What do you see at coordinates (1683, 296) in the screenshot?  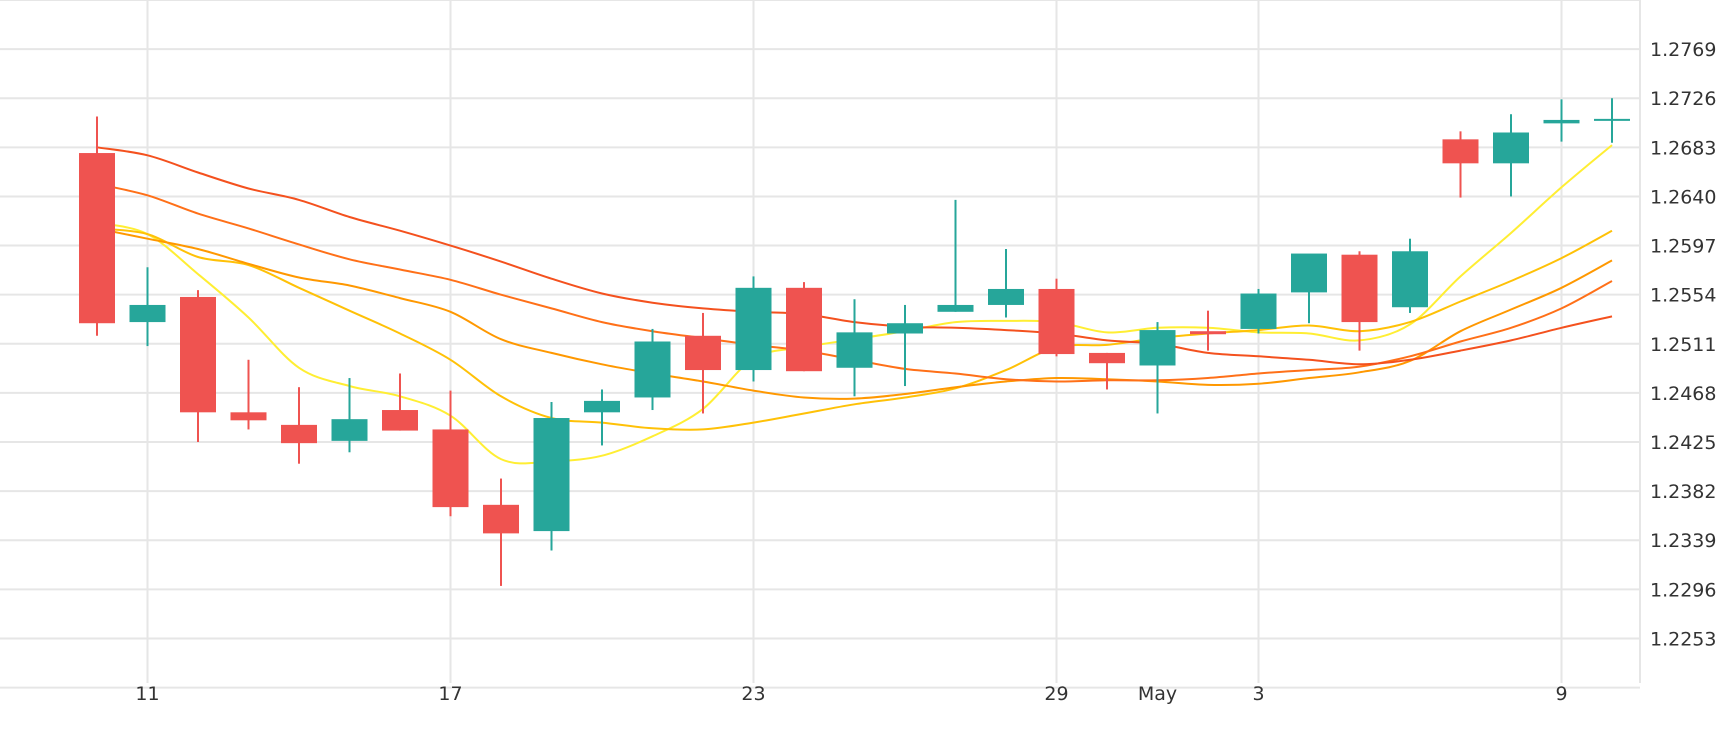 I see `y-tick-label: 1.2554` at bounding box center [1683, 296].